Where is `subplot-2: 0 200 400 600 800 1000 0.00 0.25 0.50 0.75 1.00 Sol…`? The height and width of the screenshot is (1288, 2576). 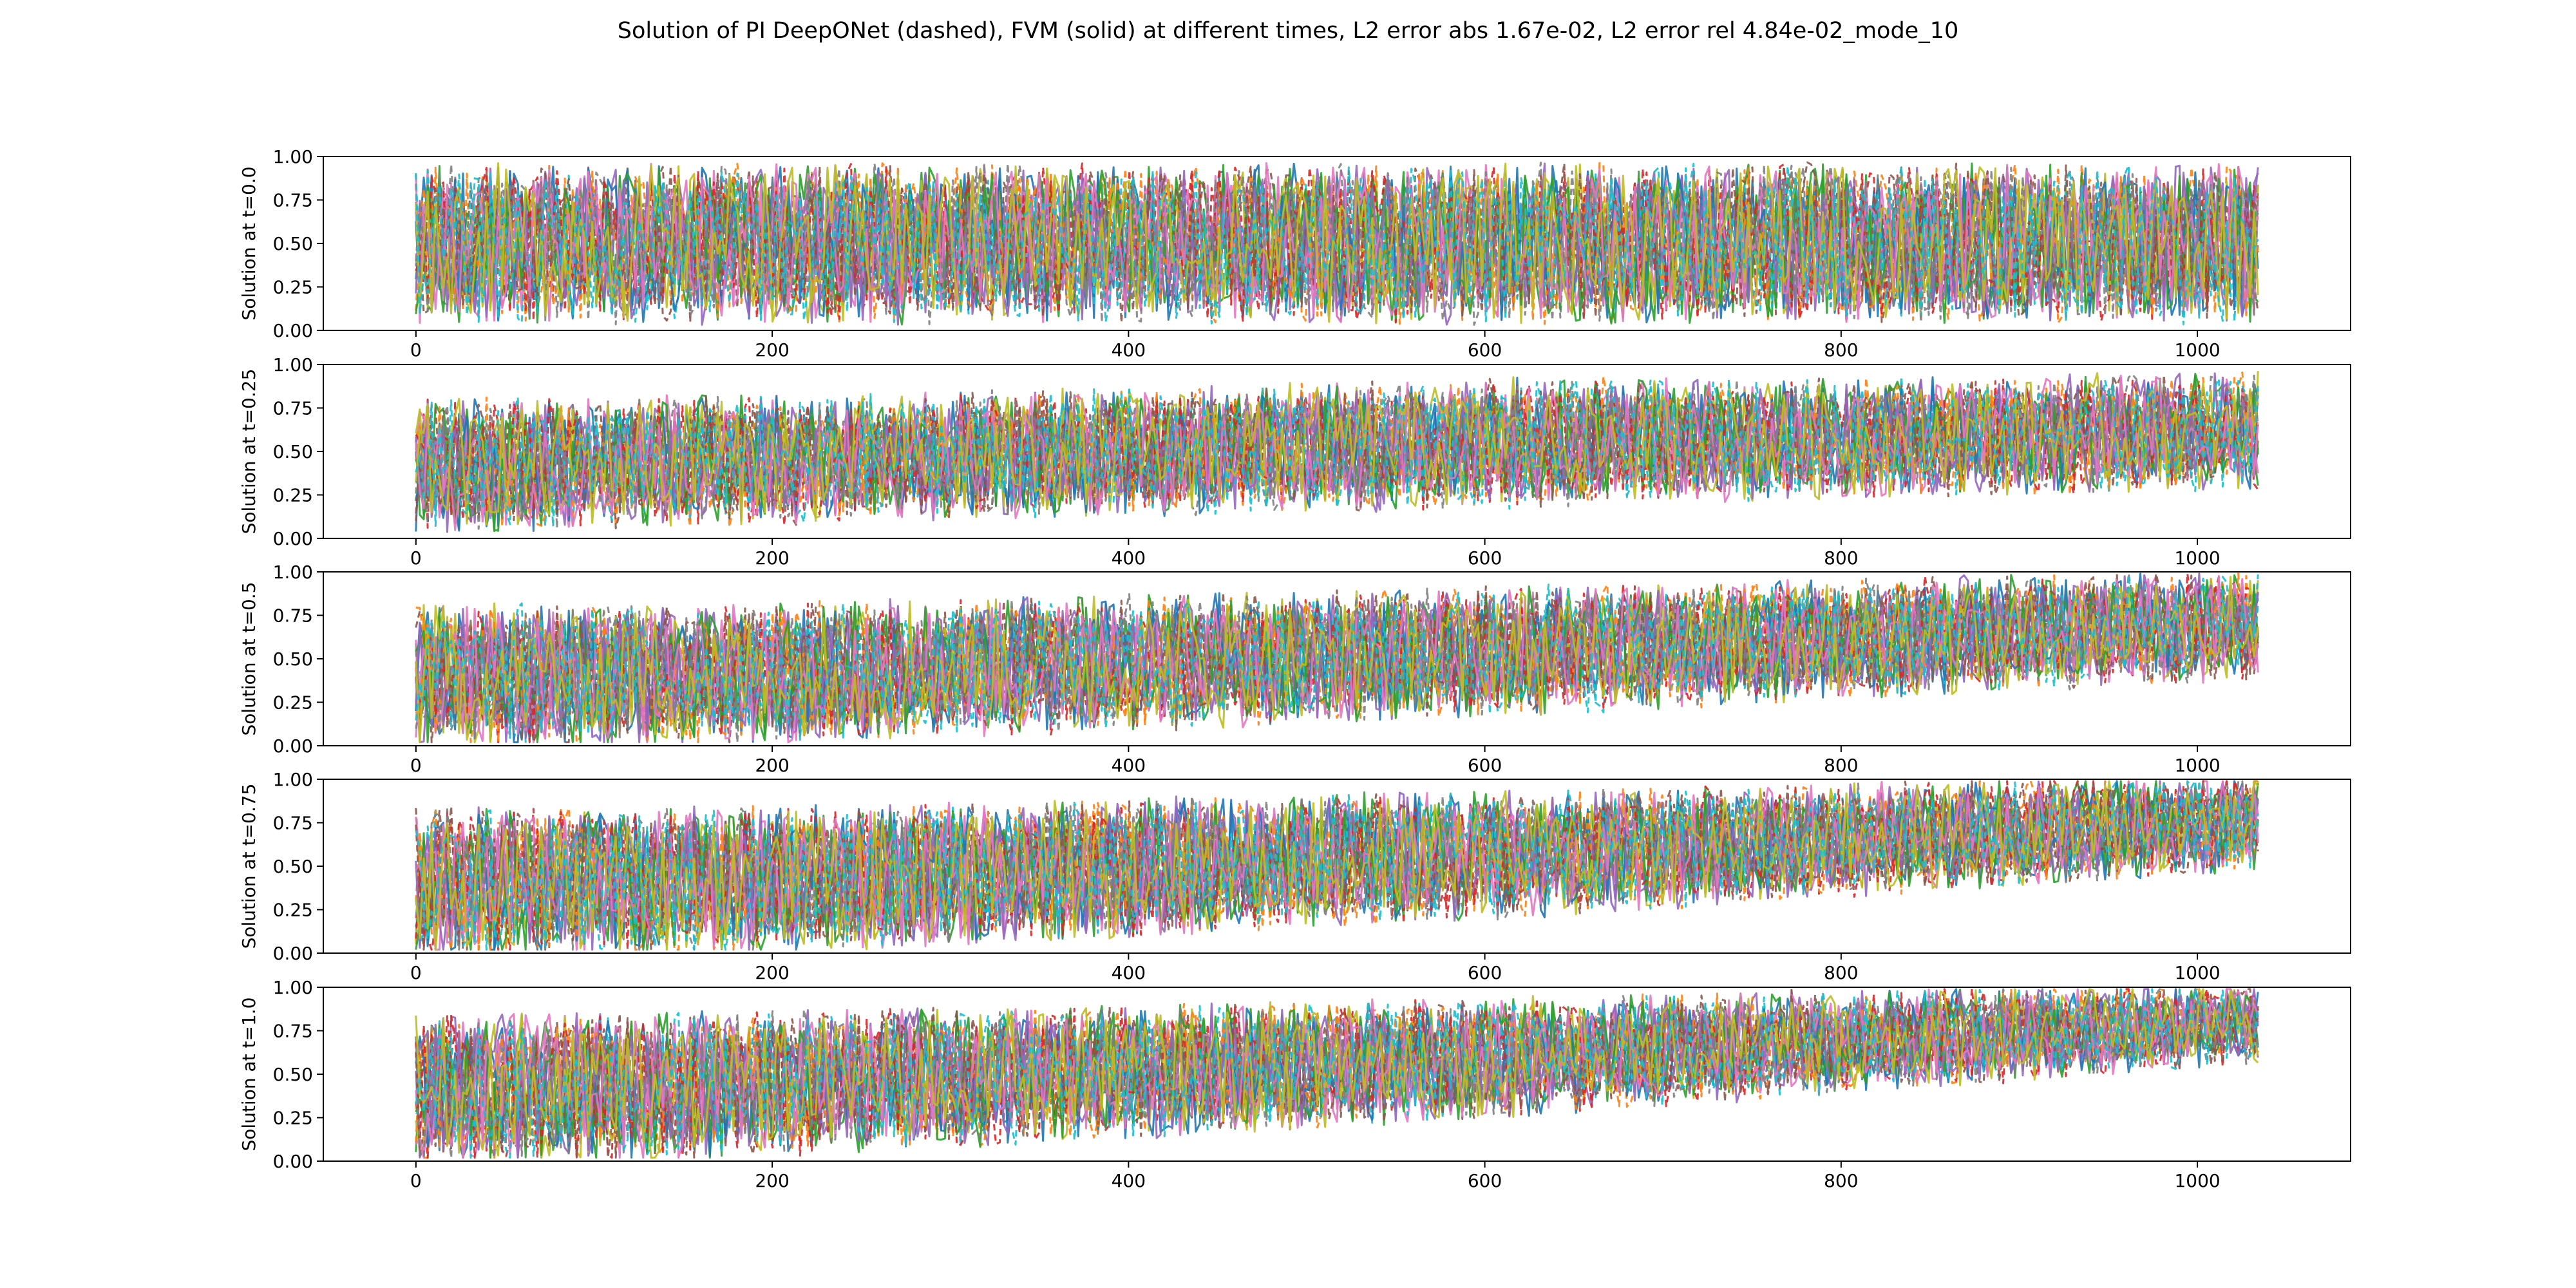 subplot-2: 0 200 400 600 800 1000 0.00 0.25 0.50 0.75 1.00 Sol… is located at coordinates (1294, 462).